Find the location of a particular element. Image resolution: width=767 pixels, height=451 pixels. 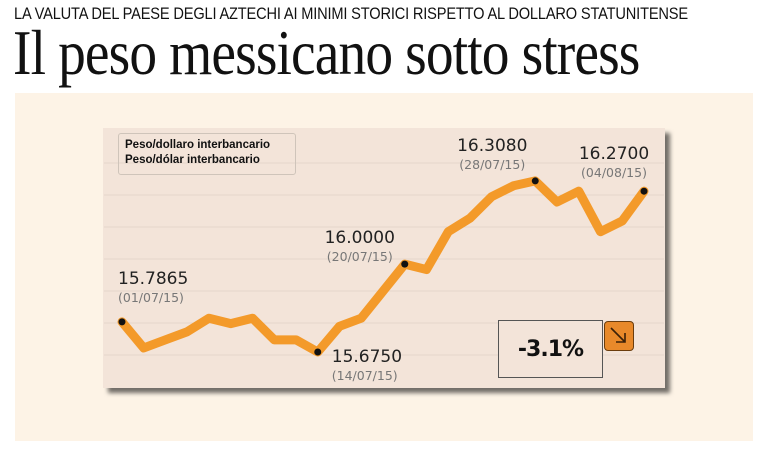

data-label-date: (14/07/15) is located at coordinates (365, 375).